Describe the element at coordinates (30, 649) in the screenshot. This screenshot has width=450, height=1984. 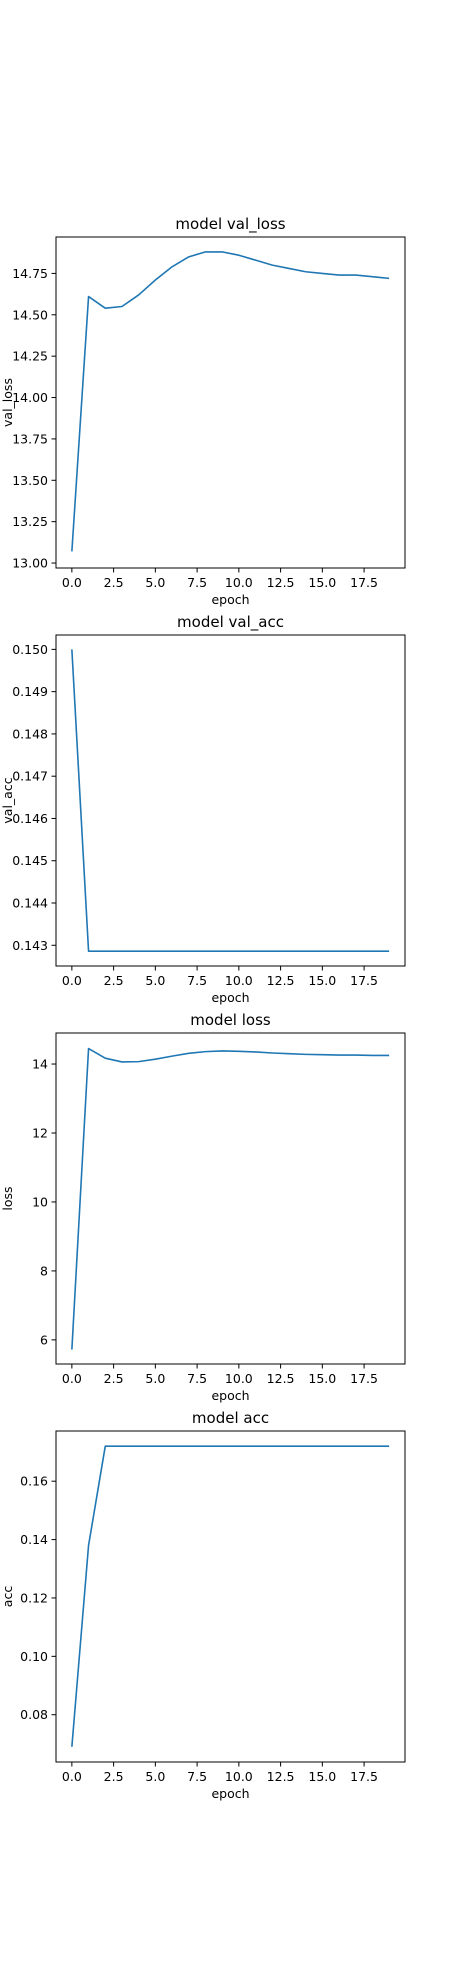
I see `y-tick-label: 0.150` at that location.